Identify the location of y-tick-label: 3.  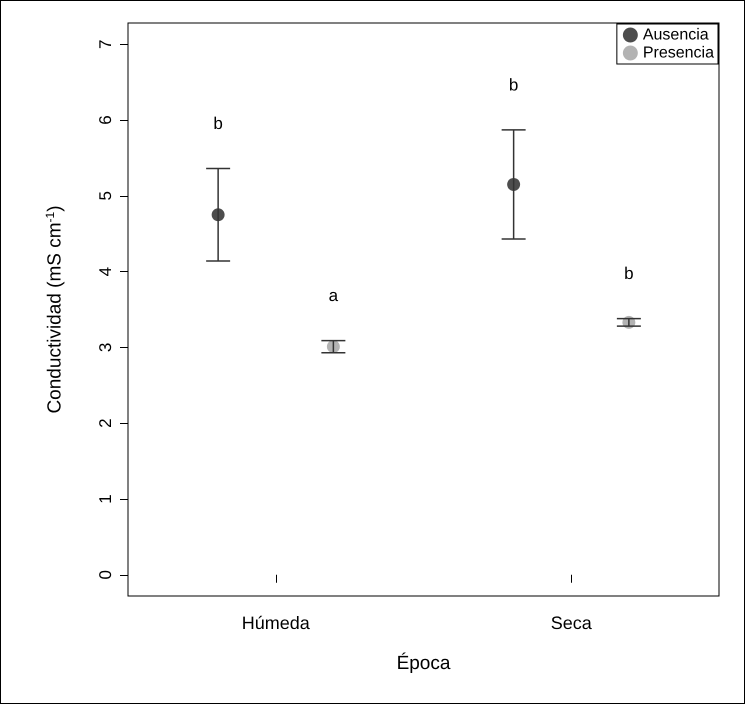
(105, 347).